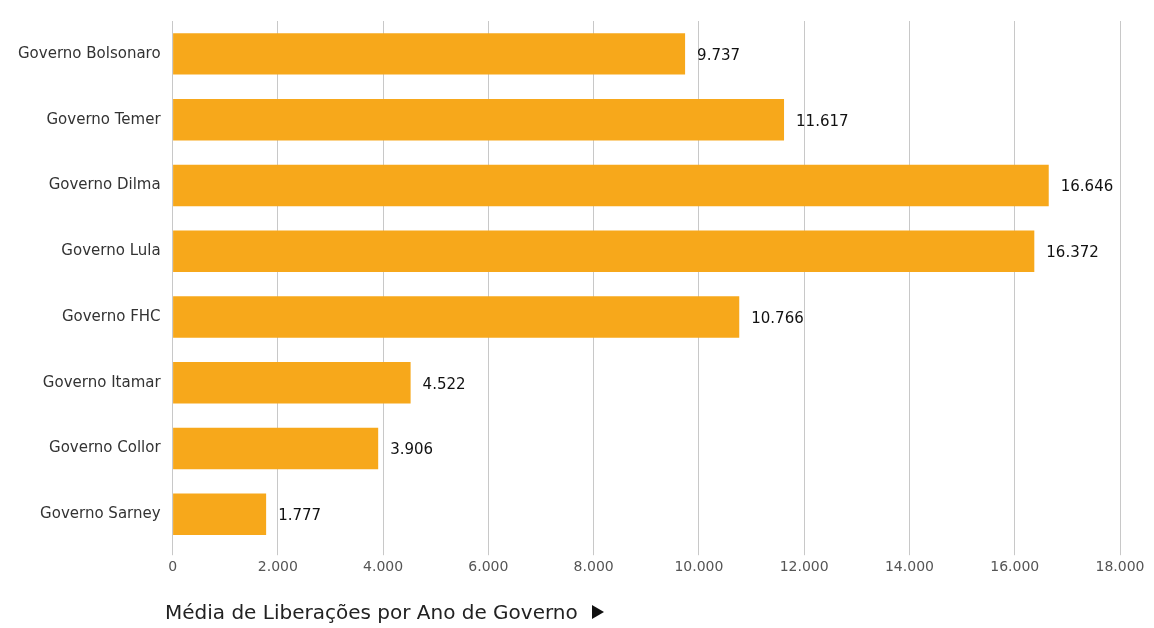  What do you see at coordinates (1015, 566) in the screenshot?
I see `x-tick-label: 16.000` at bounding box center [1015, 566].